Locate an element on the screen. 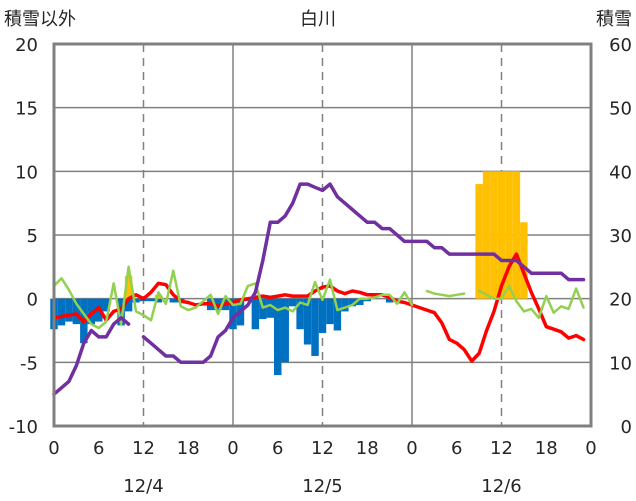 This screenshot has width=636, height=501. y-tick-right-label: 40 is located at coordinates (620, 172).